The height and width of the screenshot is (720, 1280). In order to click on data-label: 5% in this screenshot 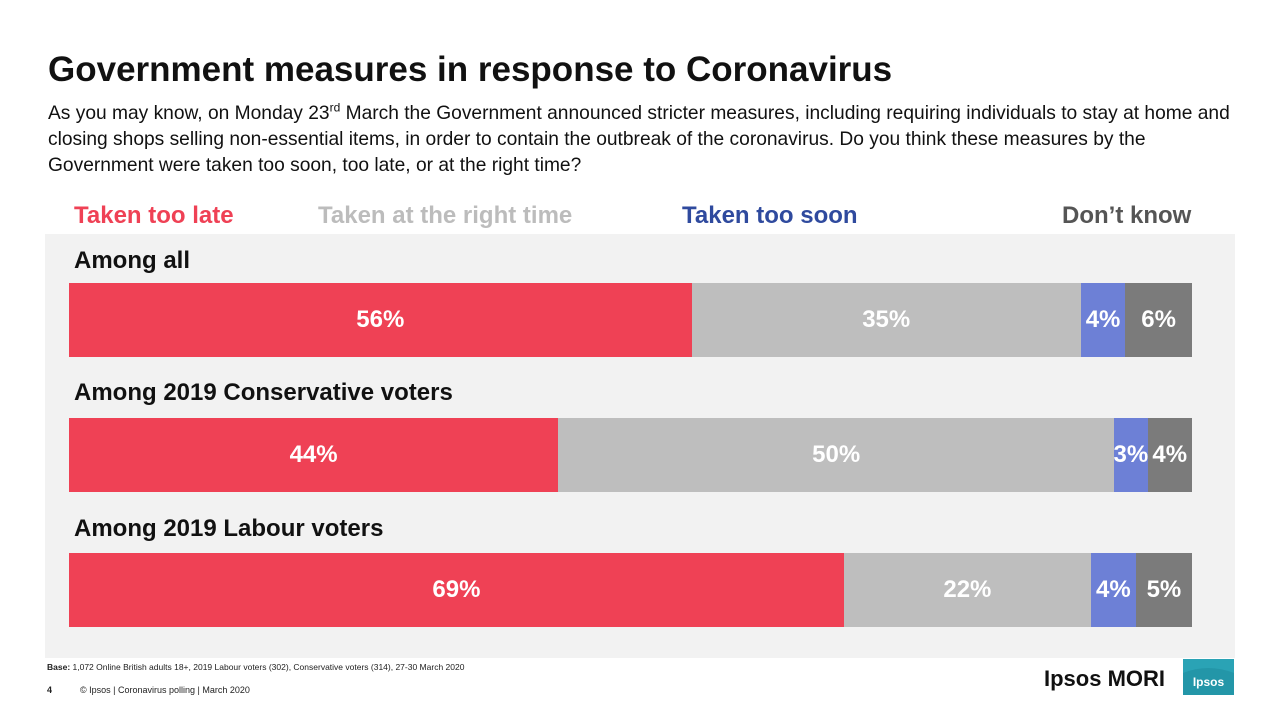, I will do `click(1164, 589)`.